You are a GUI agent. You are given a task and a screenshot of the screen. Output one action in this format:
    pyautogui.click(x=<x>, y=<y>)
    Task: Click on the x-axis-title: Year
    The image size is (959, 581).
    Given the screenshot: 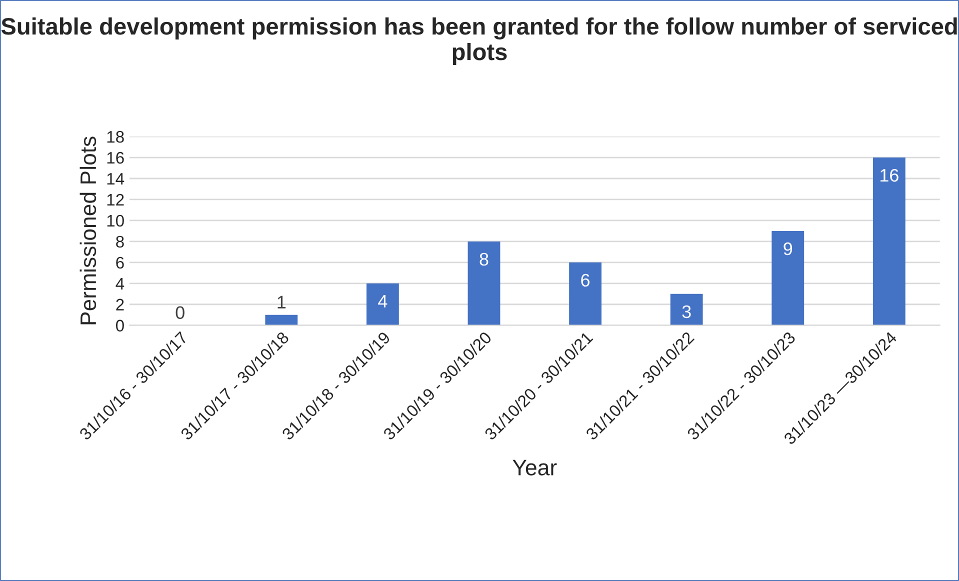 What is the action you would take?
    pyautogui.click(x=534, y=468)
    